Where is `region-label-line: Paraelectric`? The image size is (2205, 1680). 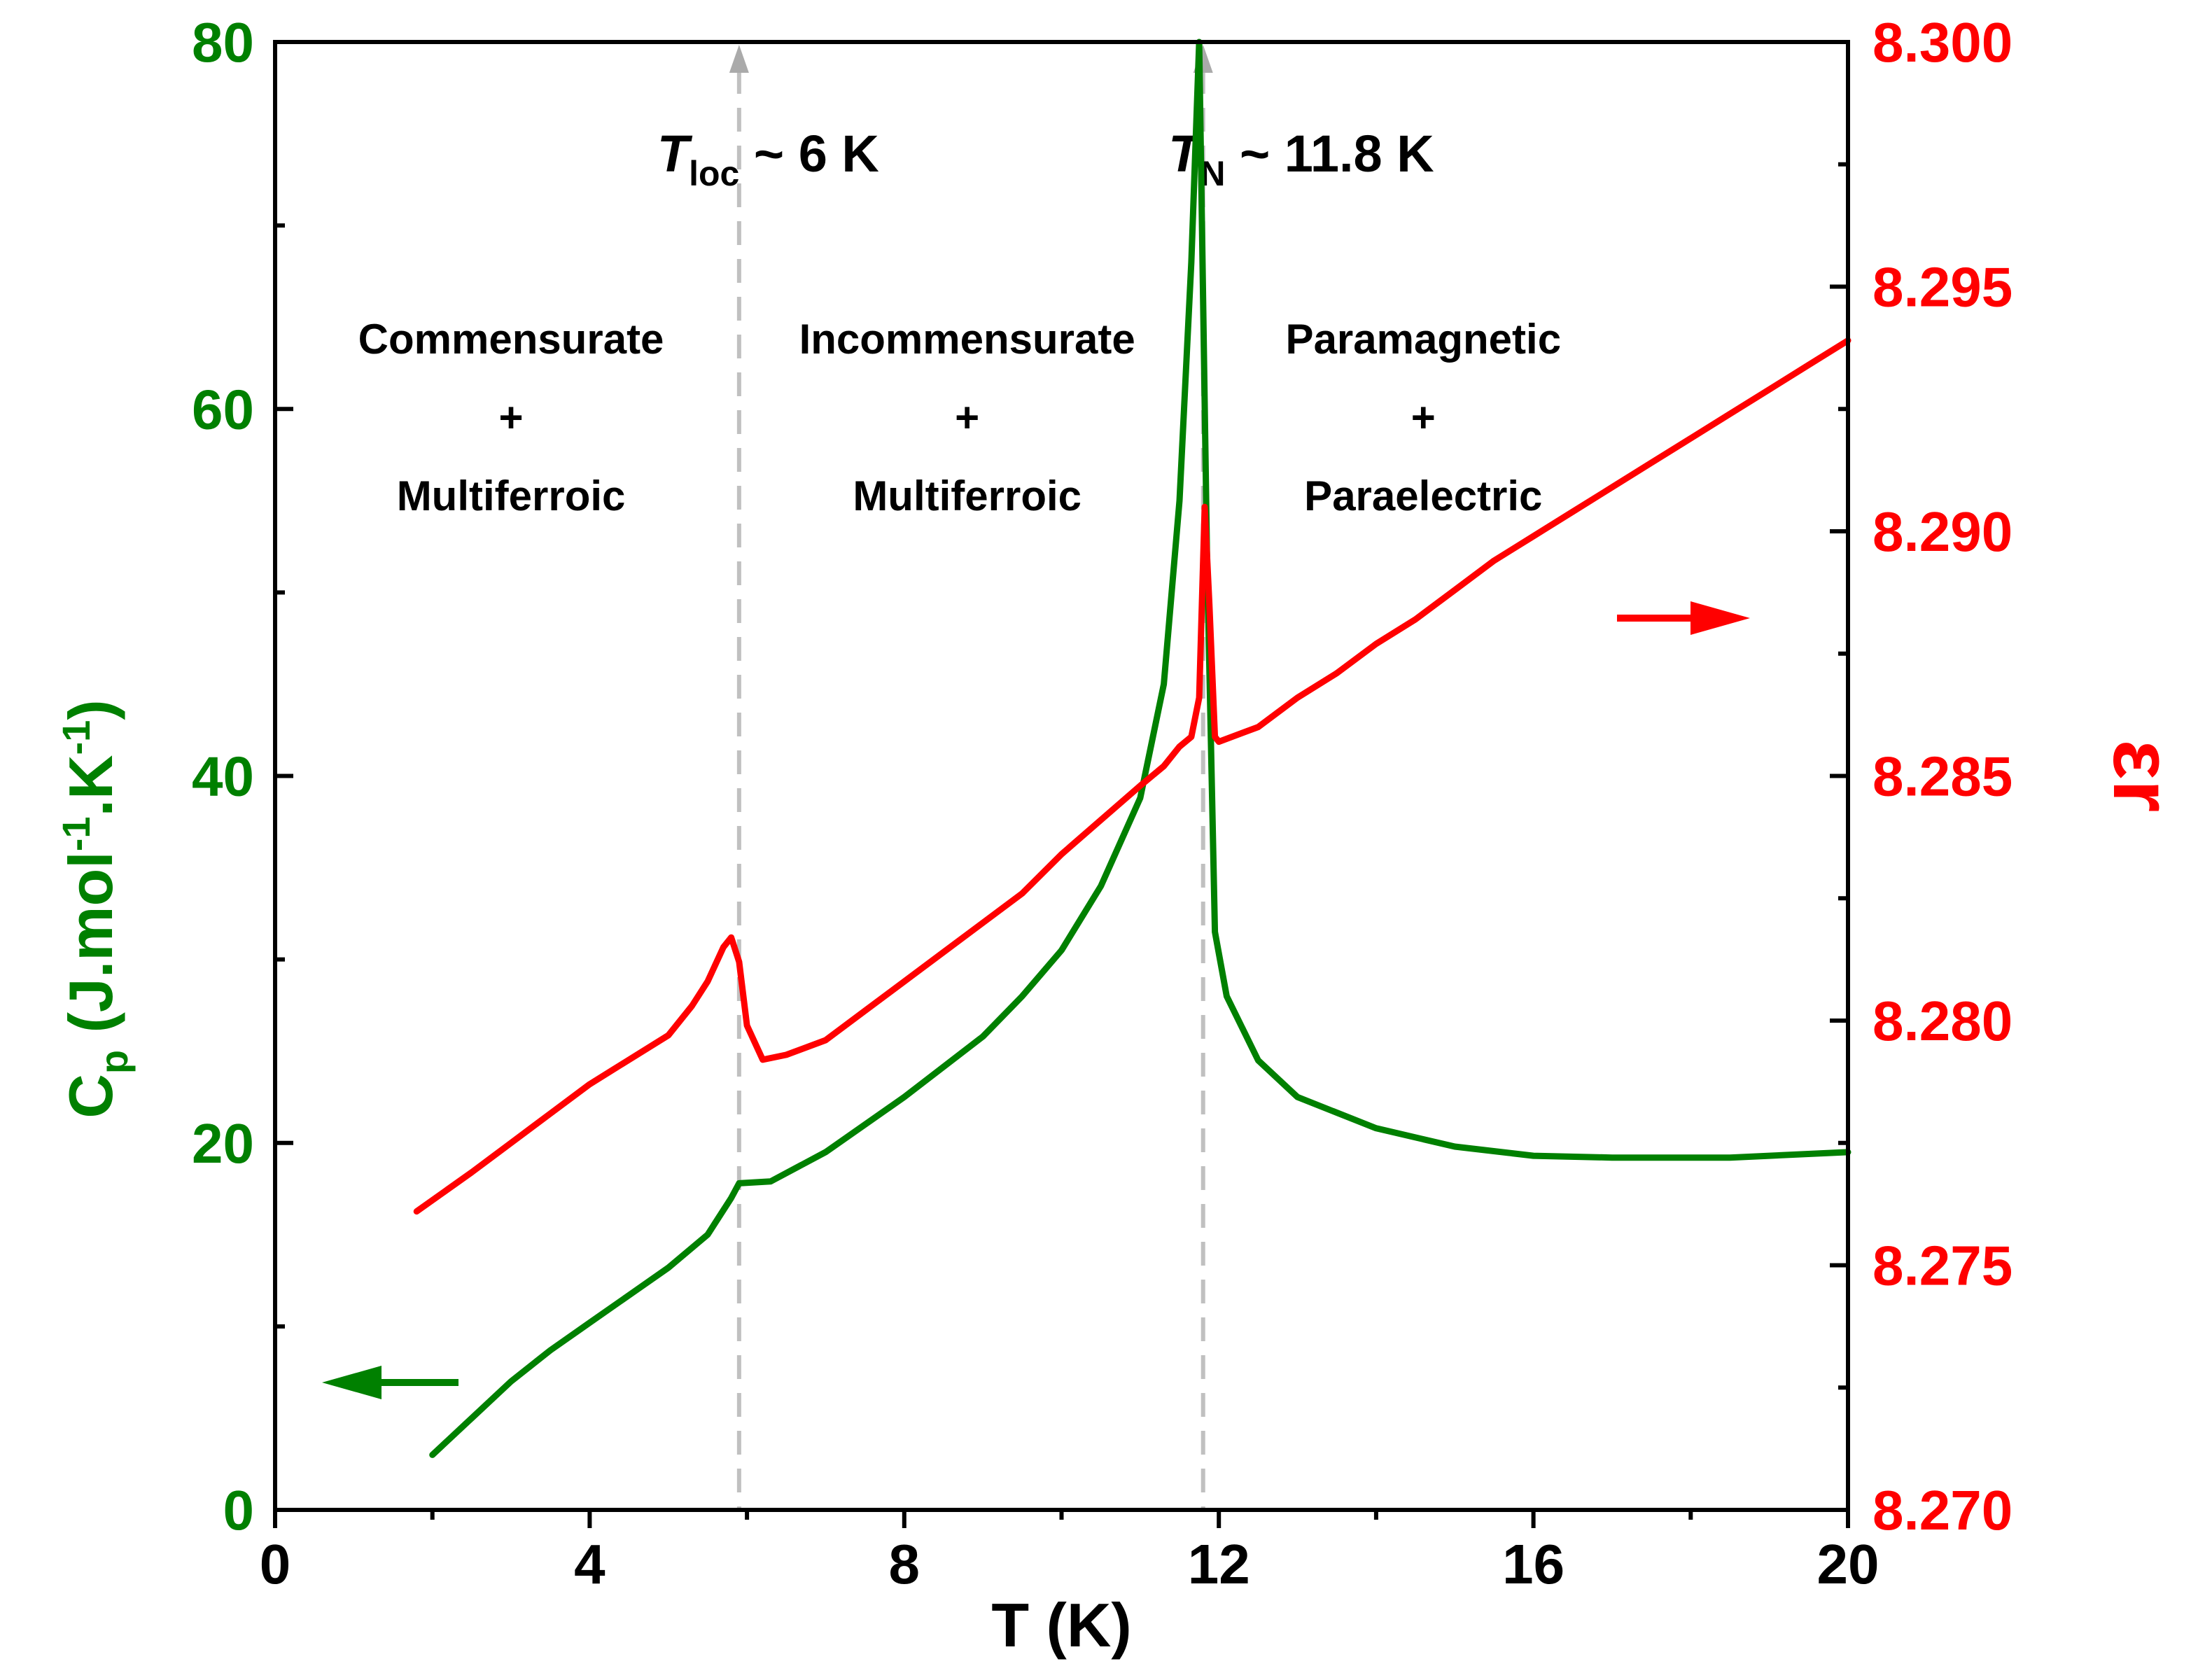 region-label-line: Paraelectric is located at coordinates (1423, 495).